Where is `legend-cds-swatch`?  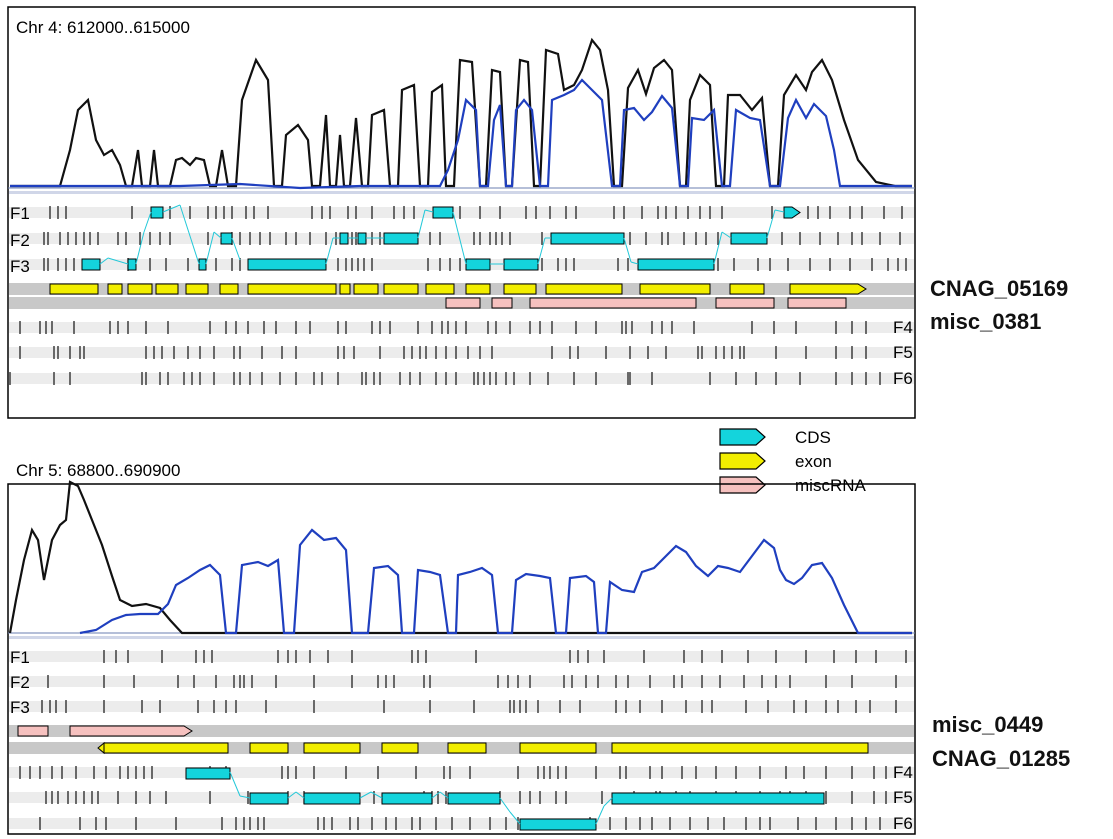
legend-cds-swatch is located at coordinates (742, 437).